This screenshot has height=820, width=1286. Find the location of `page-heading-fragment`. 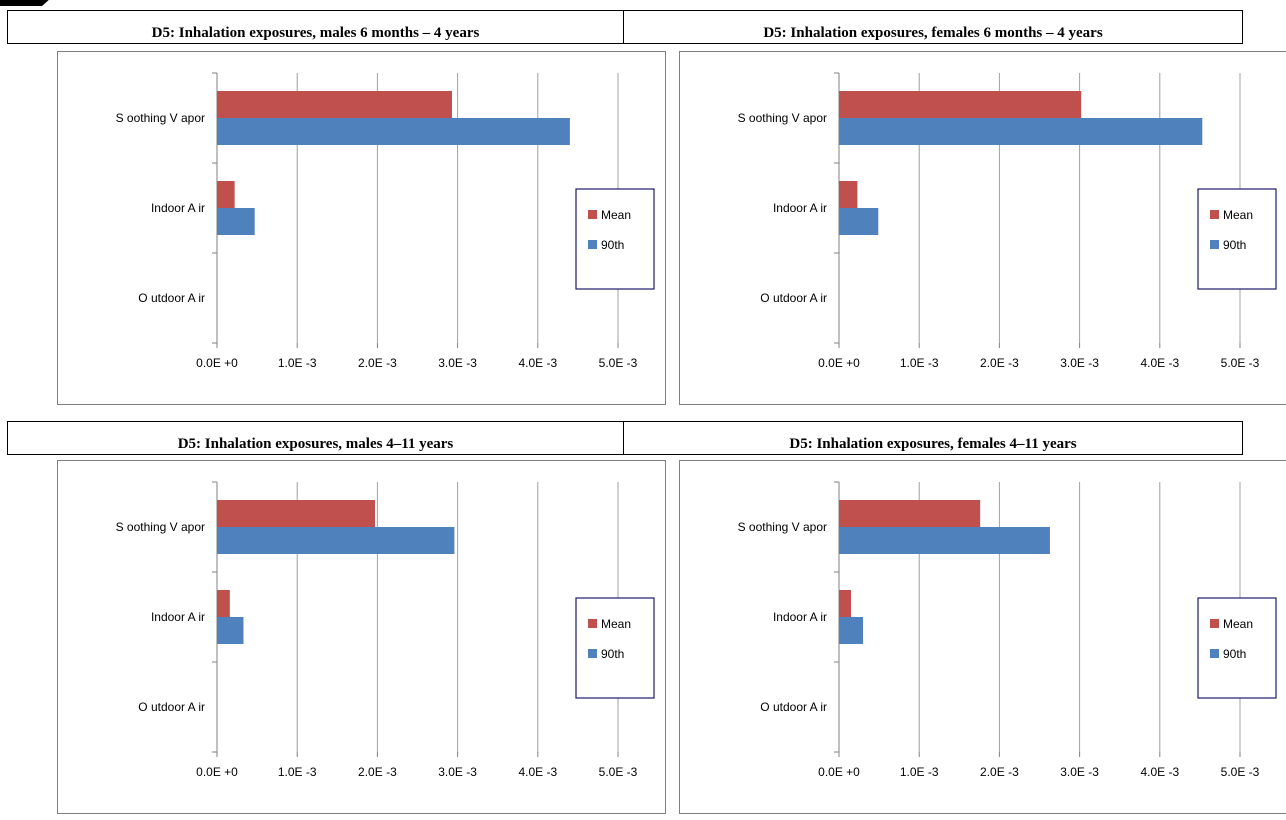

page-heading-fragment is located at coordinates (30, 3).